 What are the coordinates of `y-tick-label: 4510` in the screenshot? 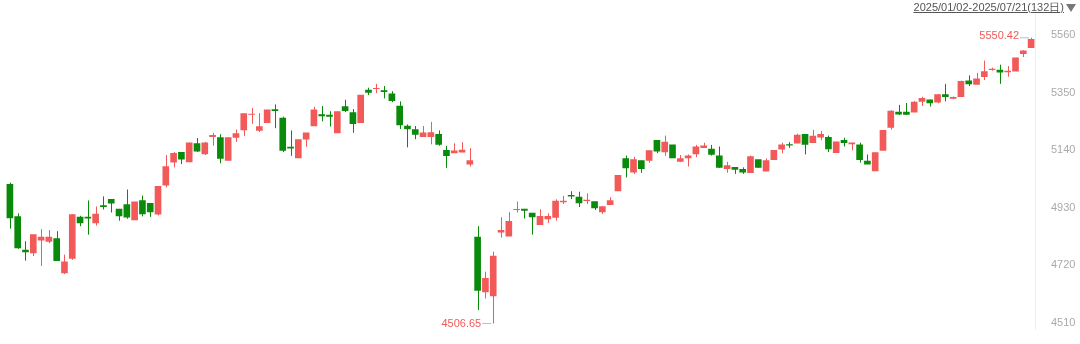 It's located at (1063, 321).